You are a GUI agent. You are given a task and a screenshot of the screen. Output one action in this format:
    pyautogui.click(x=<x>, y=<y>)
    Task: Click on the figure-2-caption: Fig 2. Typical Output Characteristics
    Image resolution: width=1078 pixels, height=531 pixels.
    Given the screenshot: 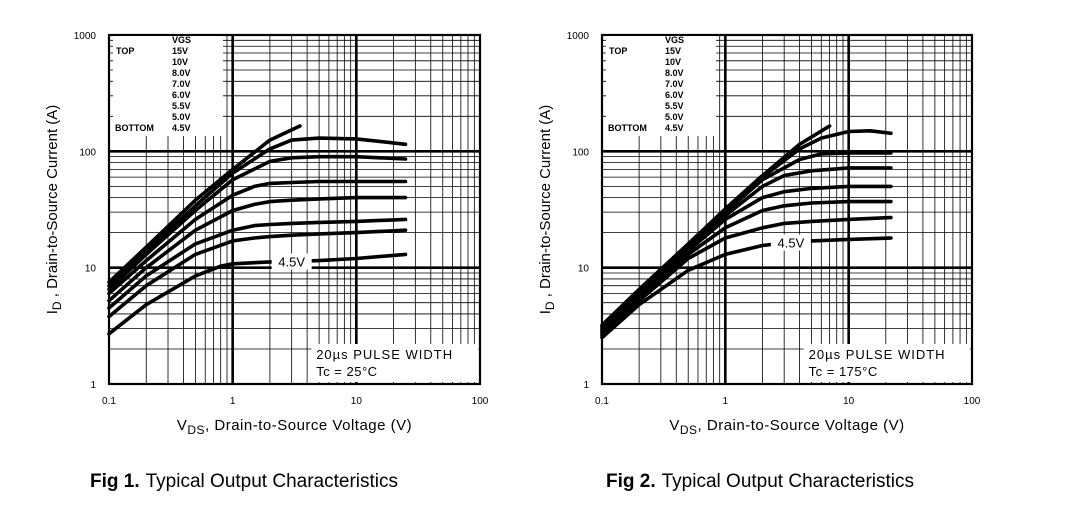 What is the action you would take?
    pyautogui.click(x=760, y=482)
    